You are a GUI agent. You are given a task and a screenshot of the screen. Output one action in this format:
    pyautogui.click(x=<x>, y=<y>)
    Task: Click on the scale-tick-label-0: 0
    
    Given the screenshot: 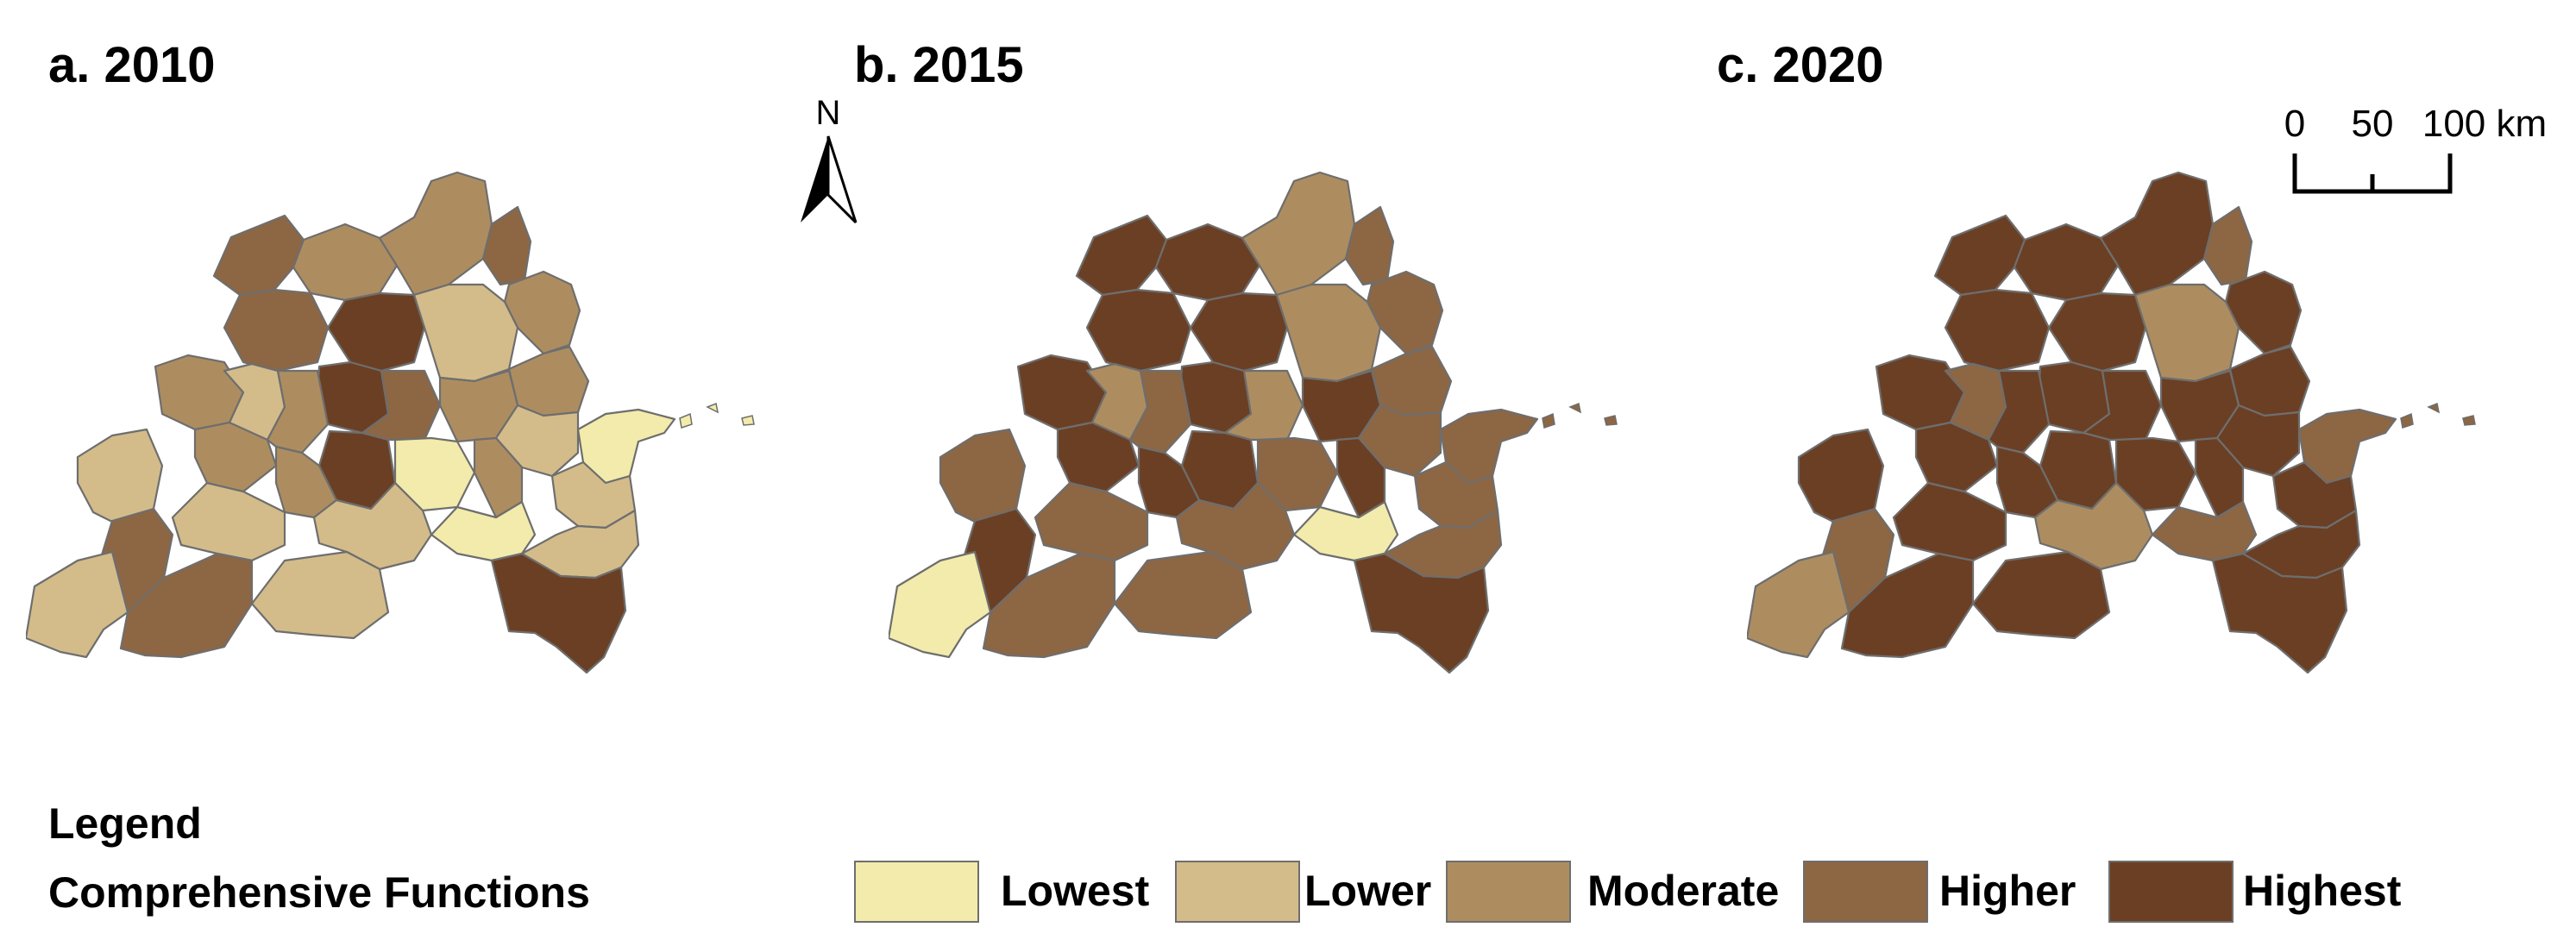 What is the action you would take?
    pyautogui.click(x=2294, y=124)
    